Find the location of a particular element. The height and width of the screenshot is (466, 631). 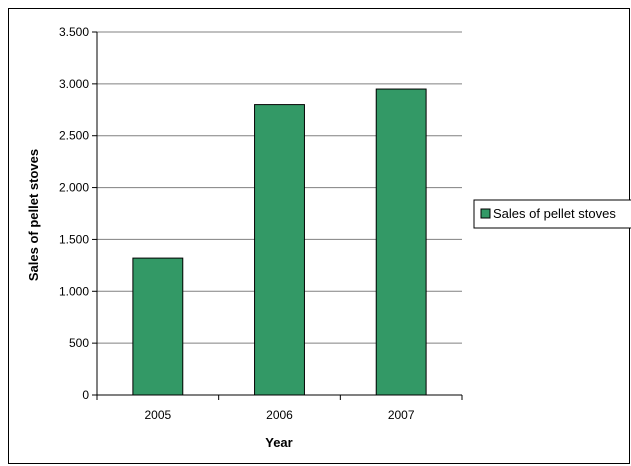

bar-2005 is located at coordinates (158, 326).